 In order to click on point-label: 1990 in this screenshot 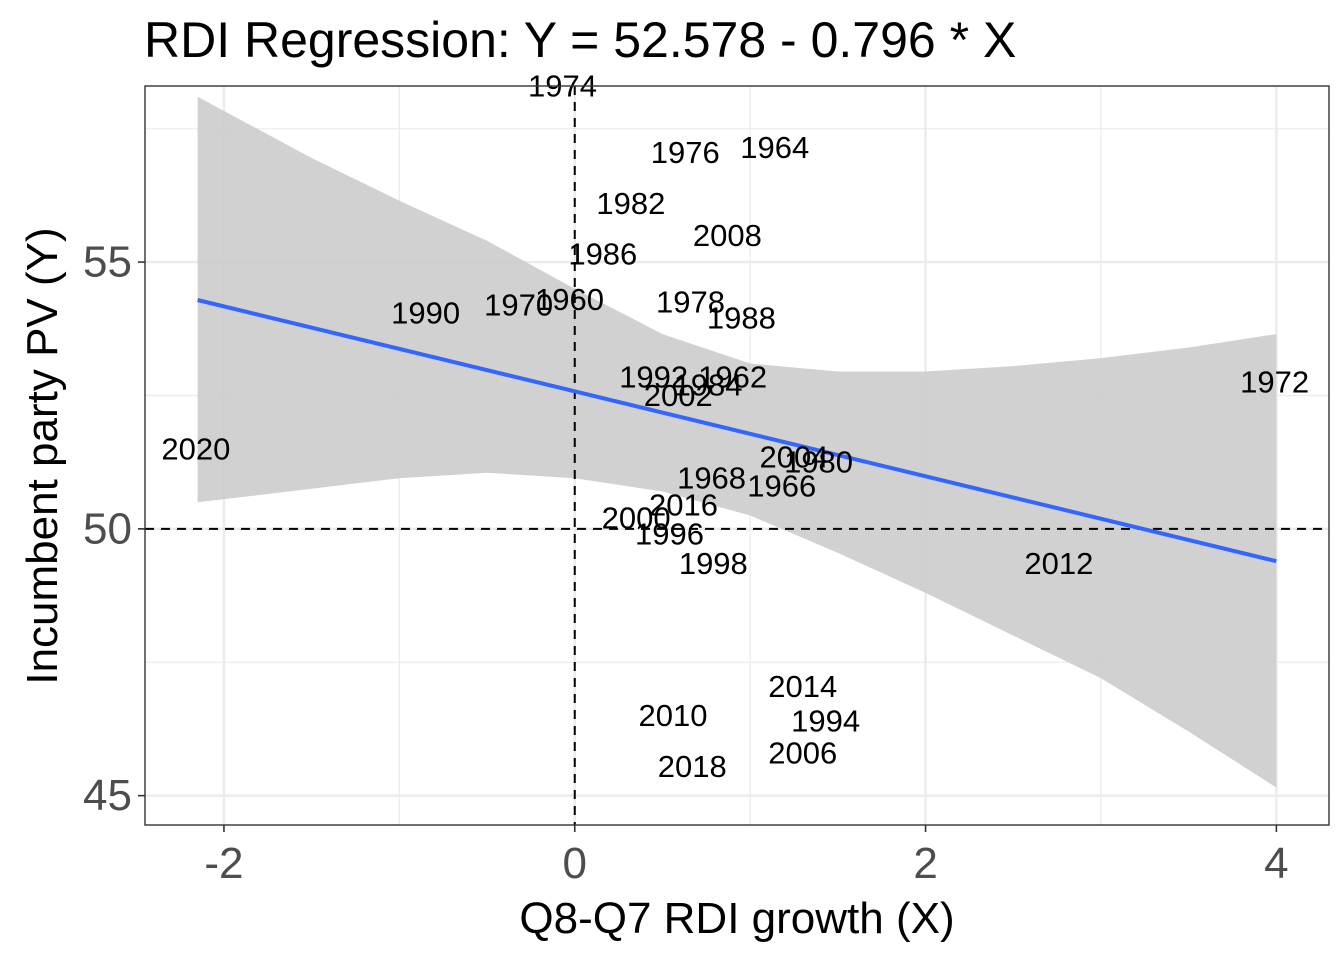, I will do `click(425, 312)`.